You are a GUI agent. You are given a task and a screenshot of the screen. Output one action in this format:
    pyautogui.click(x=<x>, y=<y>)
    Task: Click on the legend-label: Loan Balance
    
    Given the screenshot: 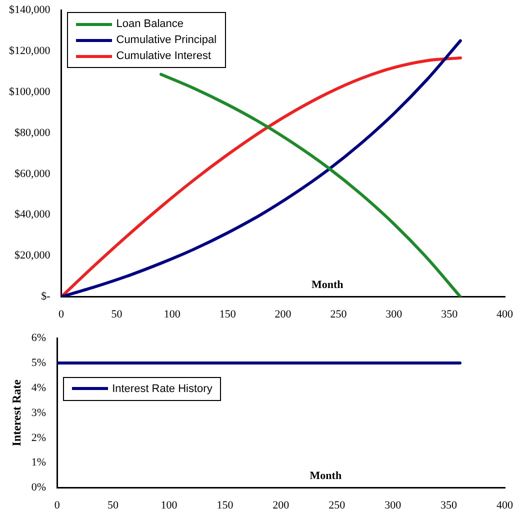 What is the action you would take?
    pyautogui.click(x=150, y=24)
    